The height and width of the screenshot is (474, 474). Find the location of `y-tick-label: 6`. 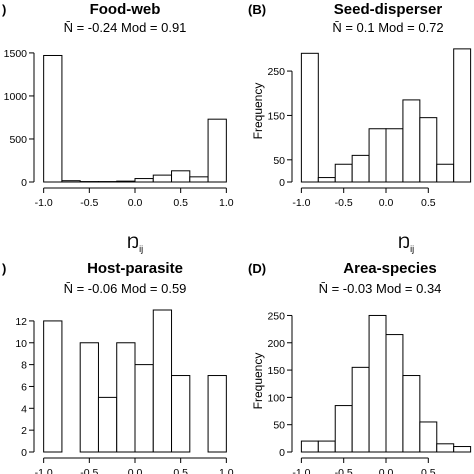

y-tick-label: 6 is located at coordinates (24, 387).